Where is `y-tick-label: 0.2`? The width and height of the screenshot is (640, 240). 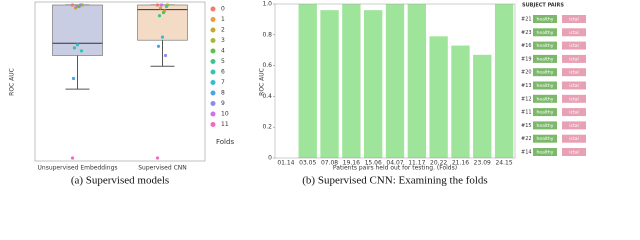 y-tick-label: 0.2 is located at coordinates (267, 127).